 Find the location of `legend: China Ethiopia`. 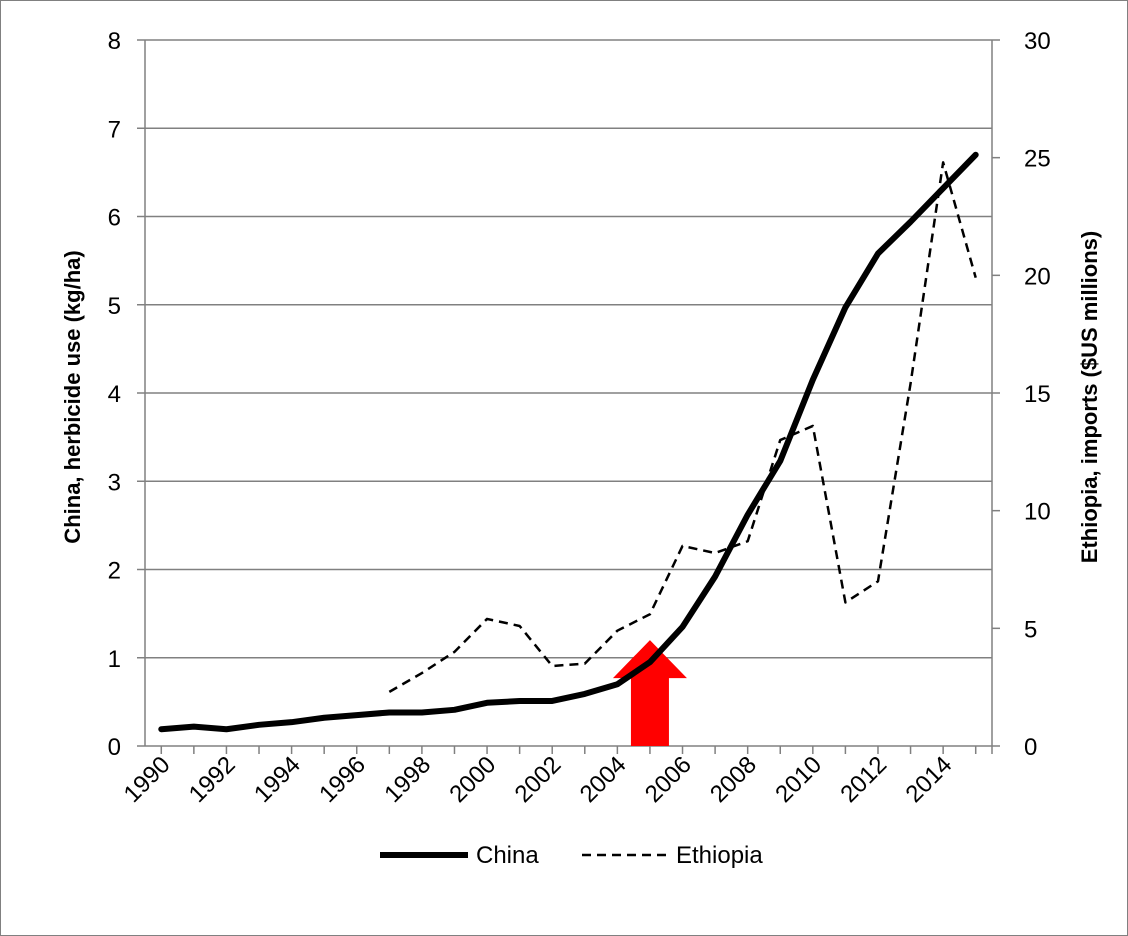

legend: China Ethiopia is located at coordinates (571, 855).